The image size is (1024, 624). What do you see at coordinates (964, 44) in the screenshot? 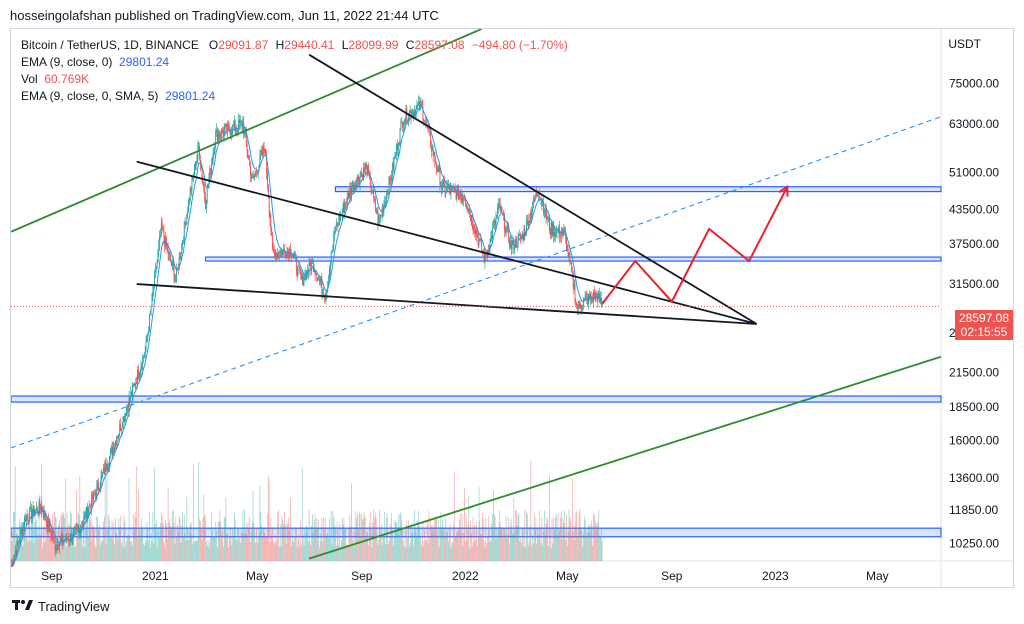
I see `currency-label: USDT` at bounding box center [964, 44].